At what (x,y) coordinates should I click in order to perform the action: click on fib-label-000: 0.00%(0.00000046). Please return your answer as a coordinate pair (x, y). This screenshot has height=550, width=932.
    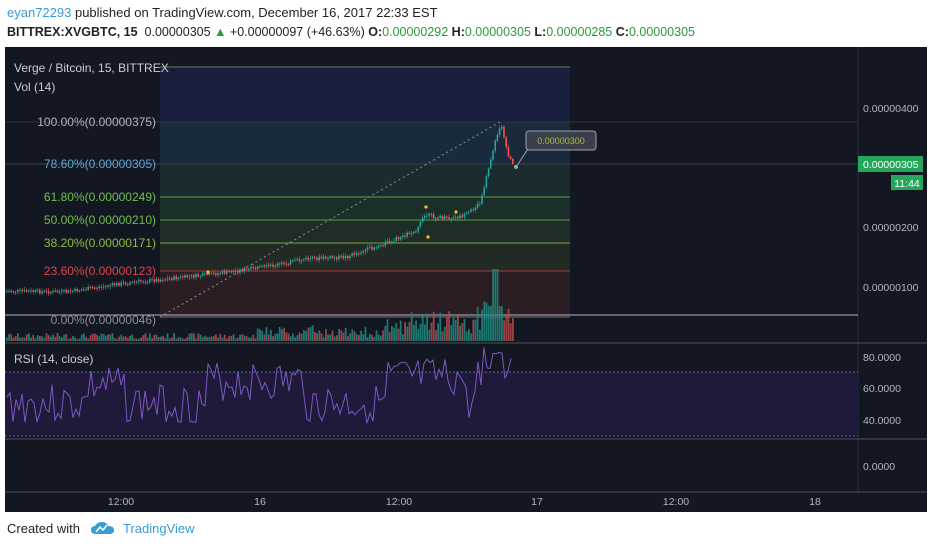
    Looking at the image, I should click on (103, 320).